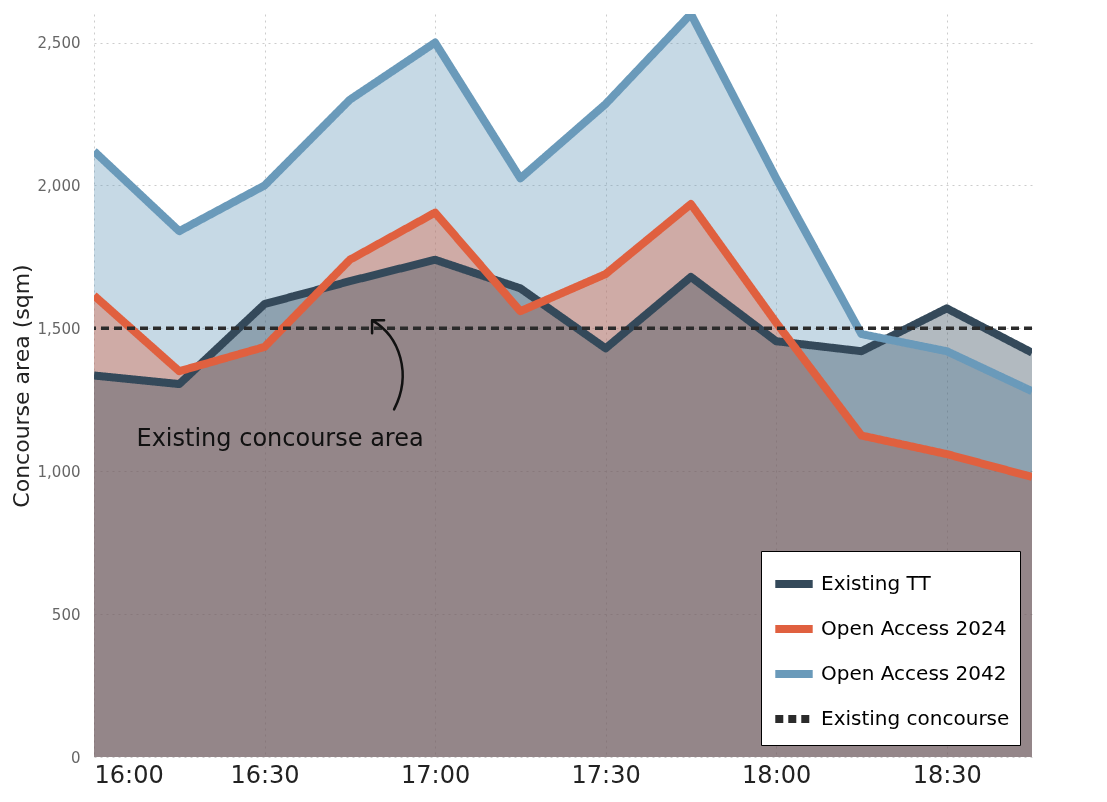 The height and width of the screenshot is (802, 1107). I want to click on x-tick-label: 17:00, so click(436, 774).